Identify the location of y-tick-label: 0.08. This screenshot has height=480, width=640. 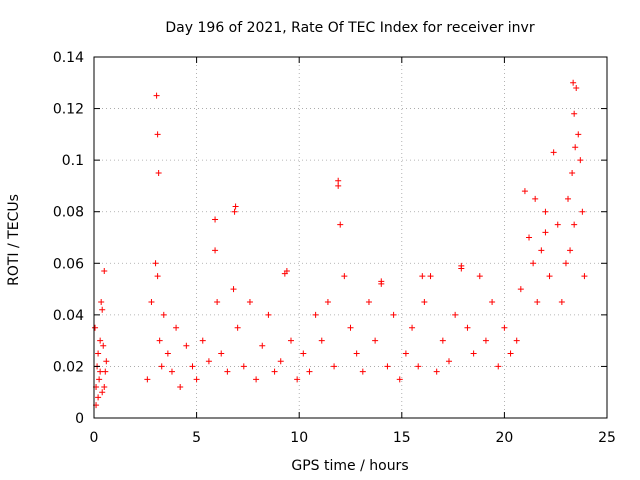
(68, 213).